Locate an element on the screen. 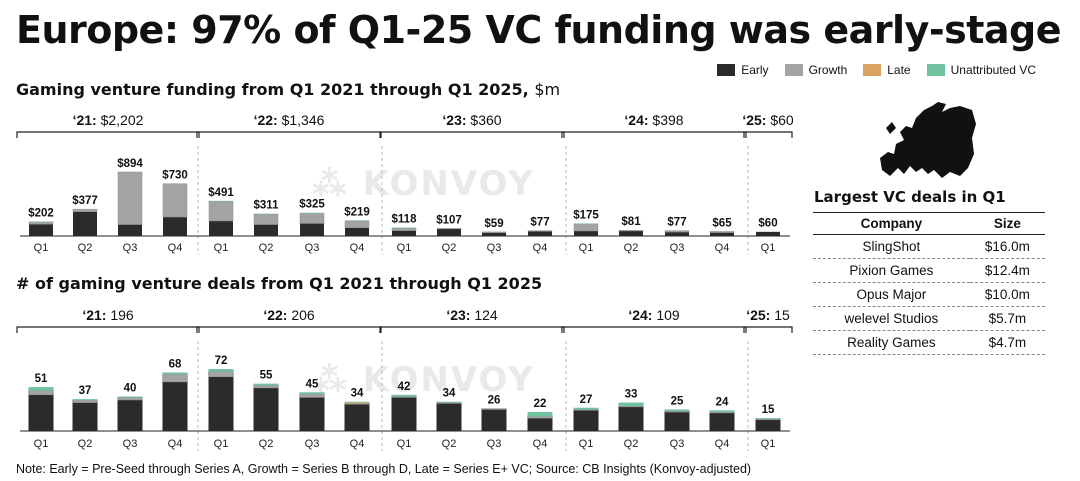 This screenshot has width=1080, height=481. deal-company: SlingShot is located at coordinates (891, 246).